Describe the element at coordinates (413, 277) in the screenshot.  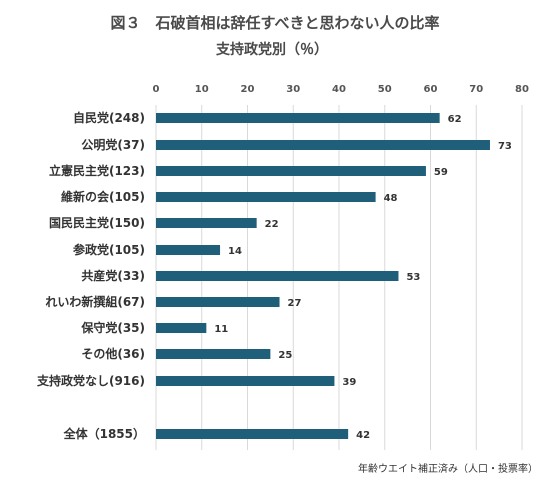
I see `value-label: 53` at that location.